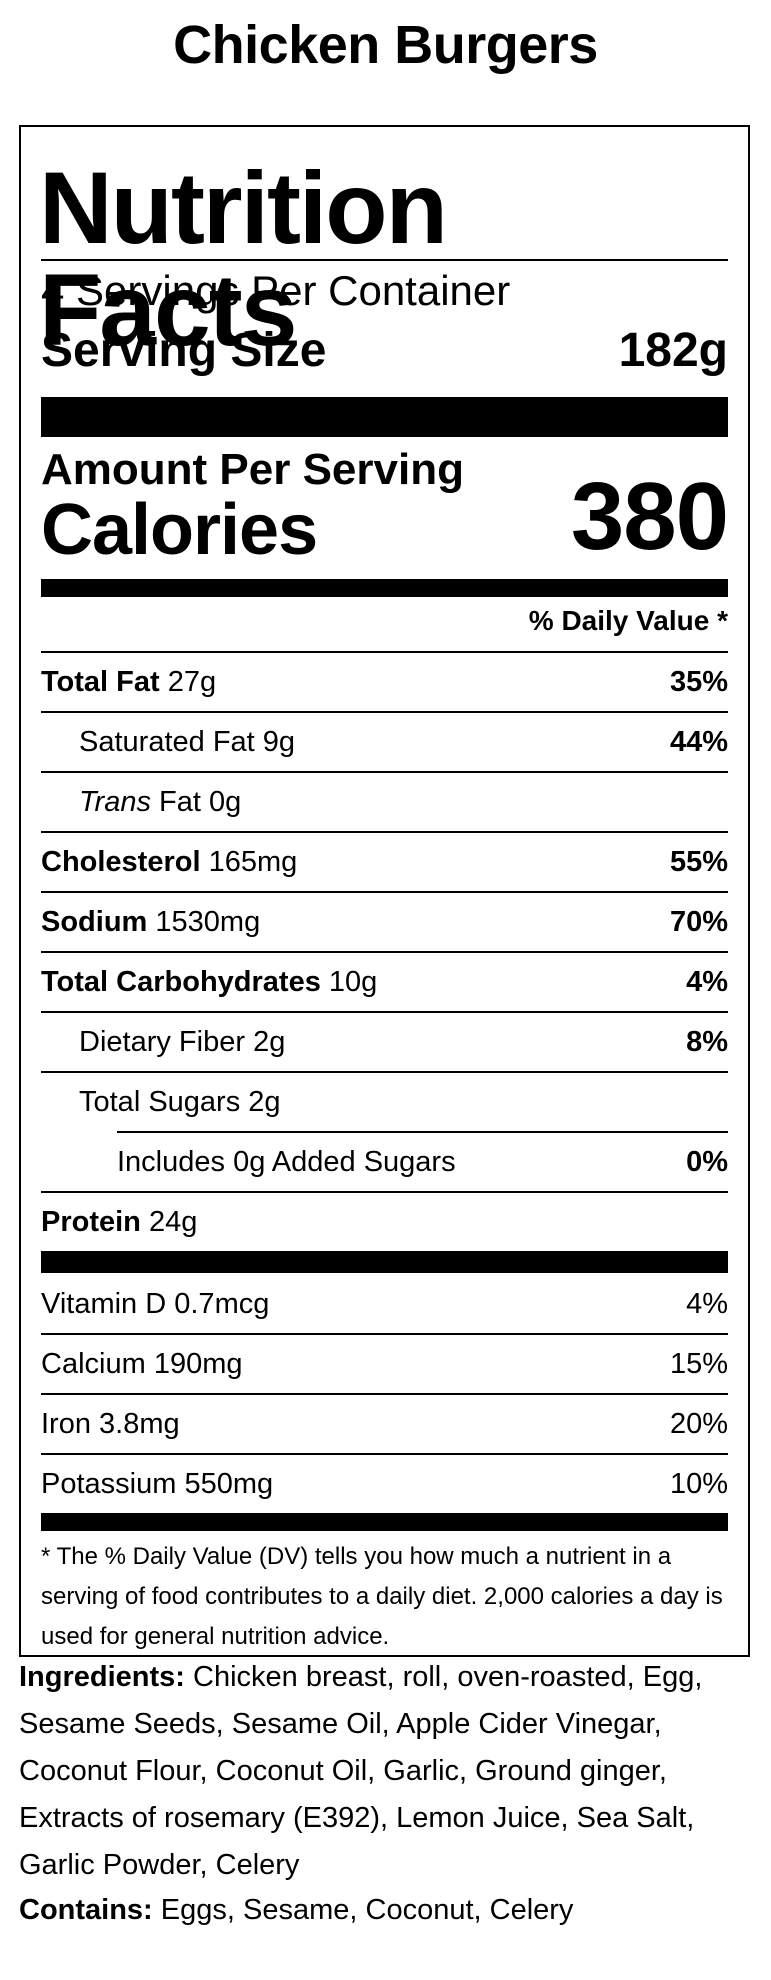  Describe the element at coordinates (209, 981) in the screenshot. I see `nutrient-label: Total Carbohydrates 10g` at that location.